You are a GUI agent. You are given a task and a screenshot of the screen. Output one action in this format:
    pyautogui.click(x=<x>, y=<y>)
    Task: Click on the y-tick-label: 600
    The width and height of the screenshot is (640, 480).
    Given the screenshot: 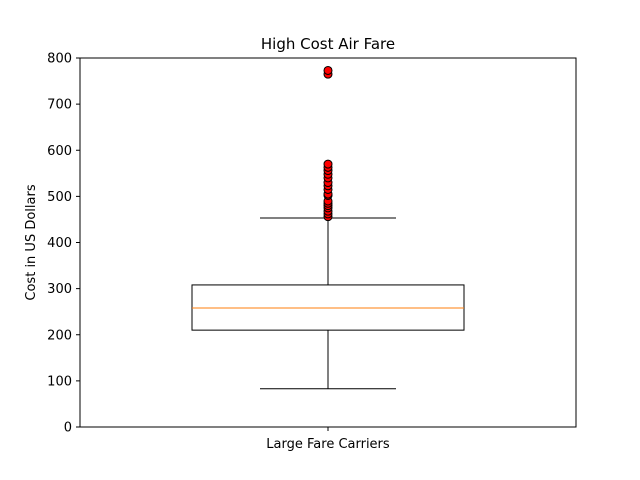 What is the action you would take?
    pyautogui.click(x=59, y=151)
    